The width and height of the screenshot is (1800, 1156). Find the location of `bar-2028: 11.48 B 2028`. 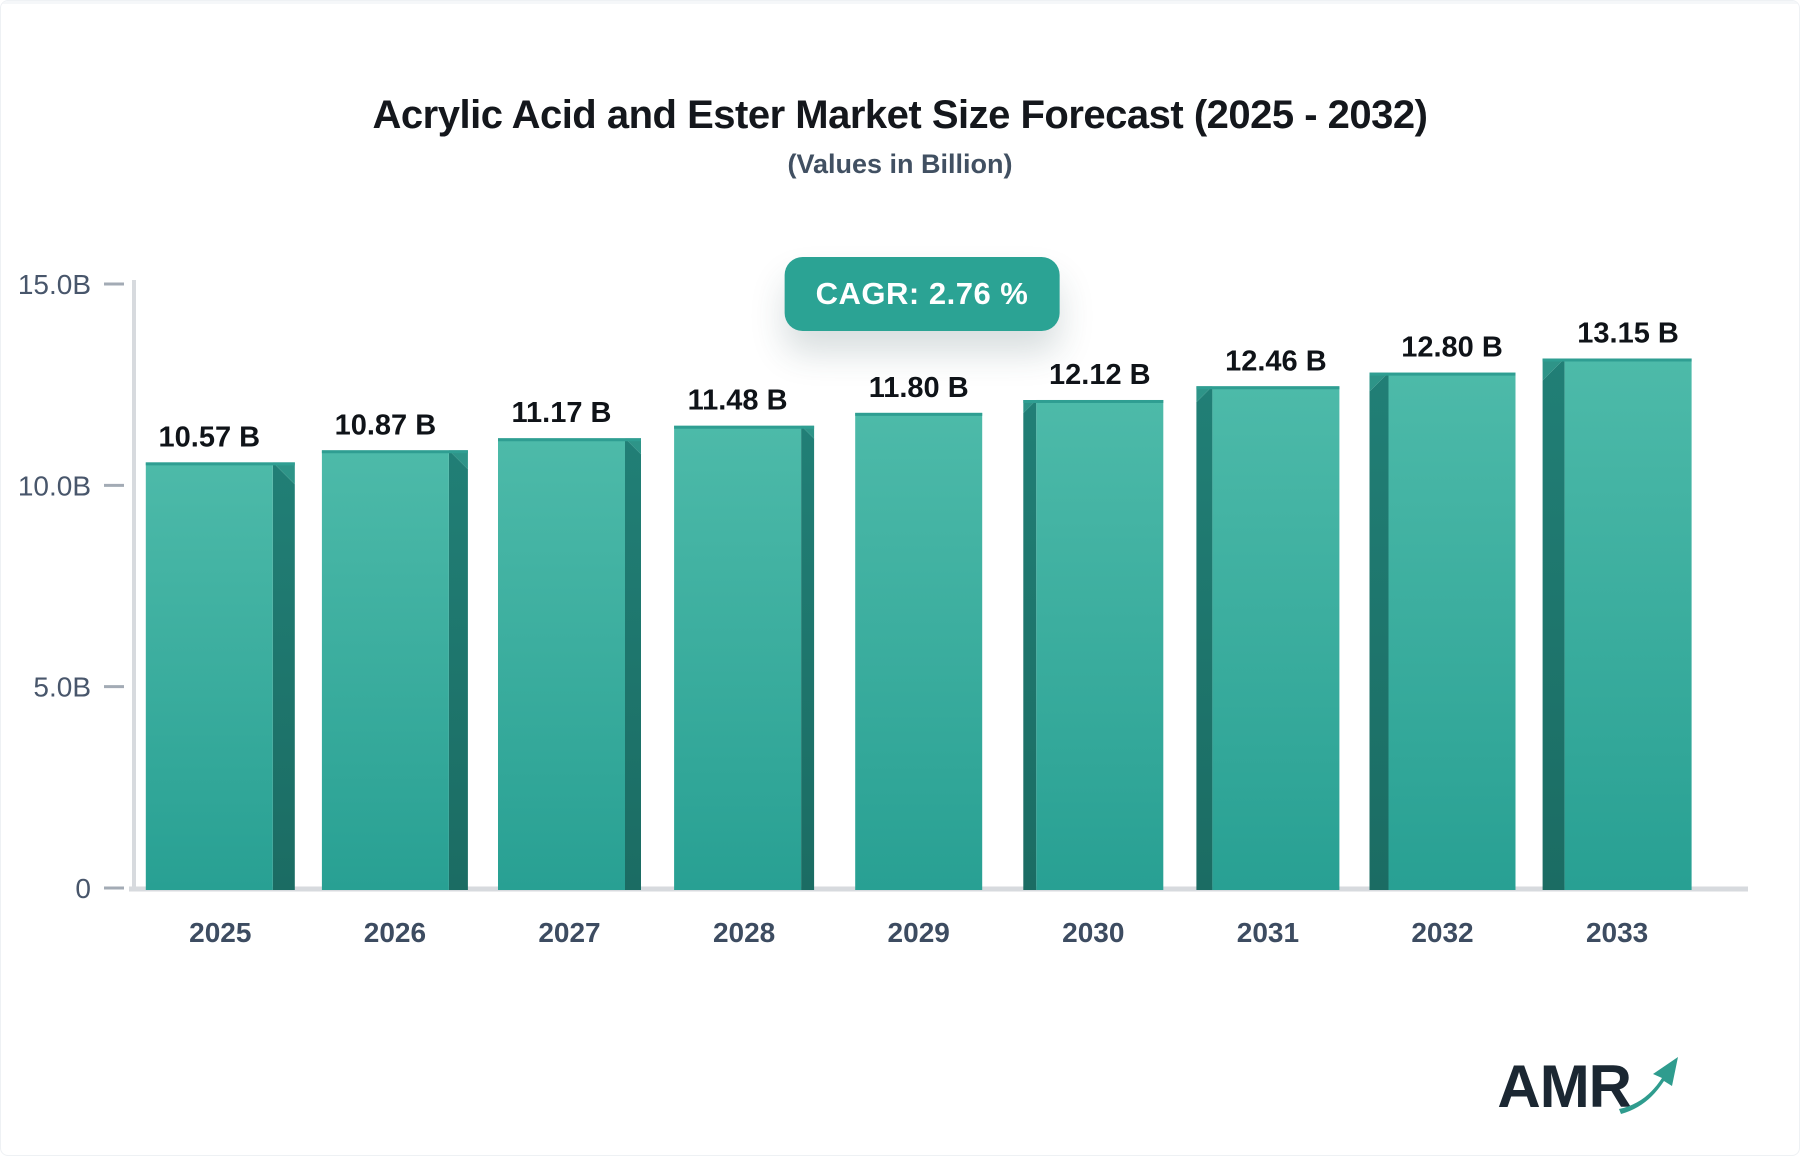

bar-2028: 11.48 B 2028 is located at coordinates (744, 666).